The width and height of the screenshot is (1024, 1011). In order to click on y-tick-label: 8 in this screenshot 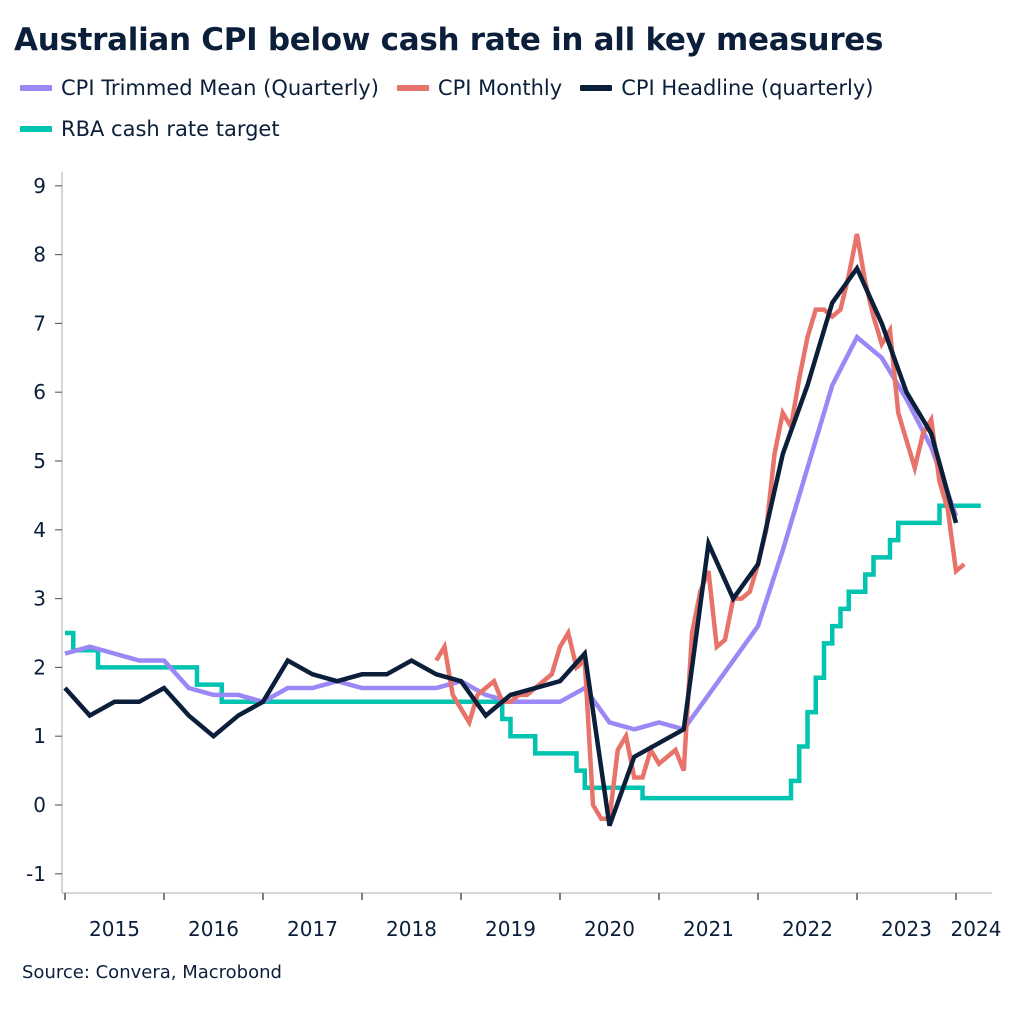, I will do `click(39, 255)`.